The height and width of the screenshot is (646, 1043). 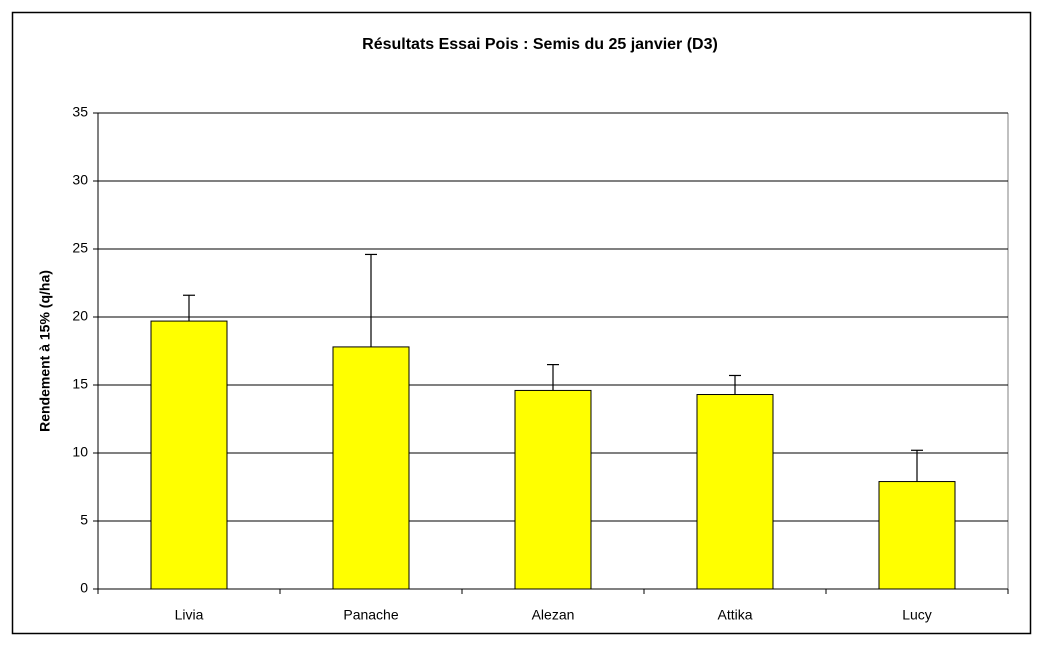 What do you see at coordinates (80, 316) in the screenshot?
I see `y-tick-label: 20` at bounding box center [80, 316].